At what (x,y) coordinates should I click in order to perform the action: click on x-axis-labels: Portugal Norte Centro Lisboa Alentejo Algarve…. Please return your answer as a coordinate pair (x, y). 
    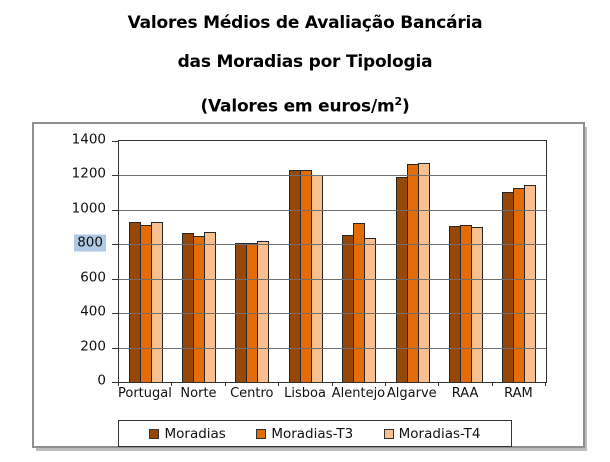
    Looking at the image, I should click on (331, 393).